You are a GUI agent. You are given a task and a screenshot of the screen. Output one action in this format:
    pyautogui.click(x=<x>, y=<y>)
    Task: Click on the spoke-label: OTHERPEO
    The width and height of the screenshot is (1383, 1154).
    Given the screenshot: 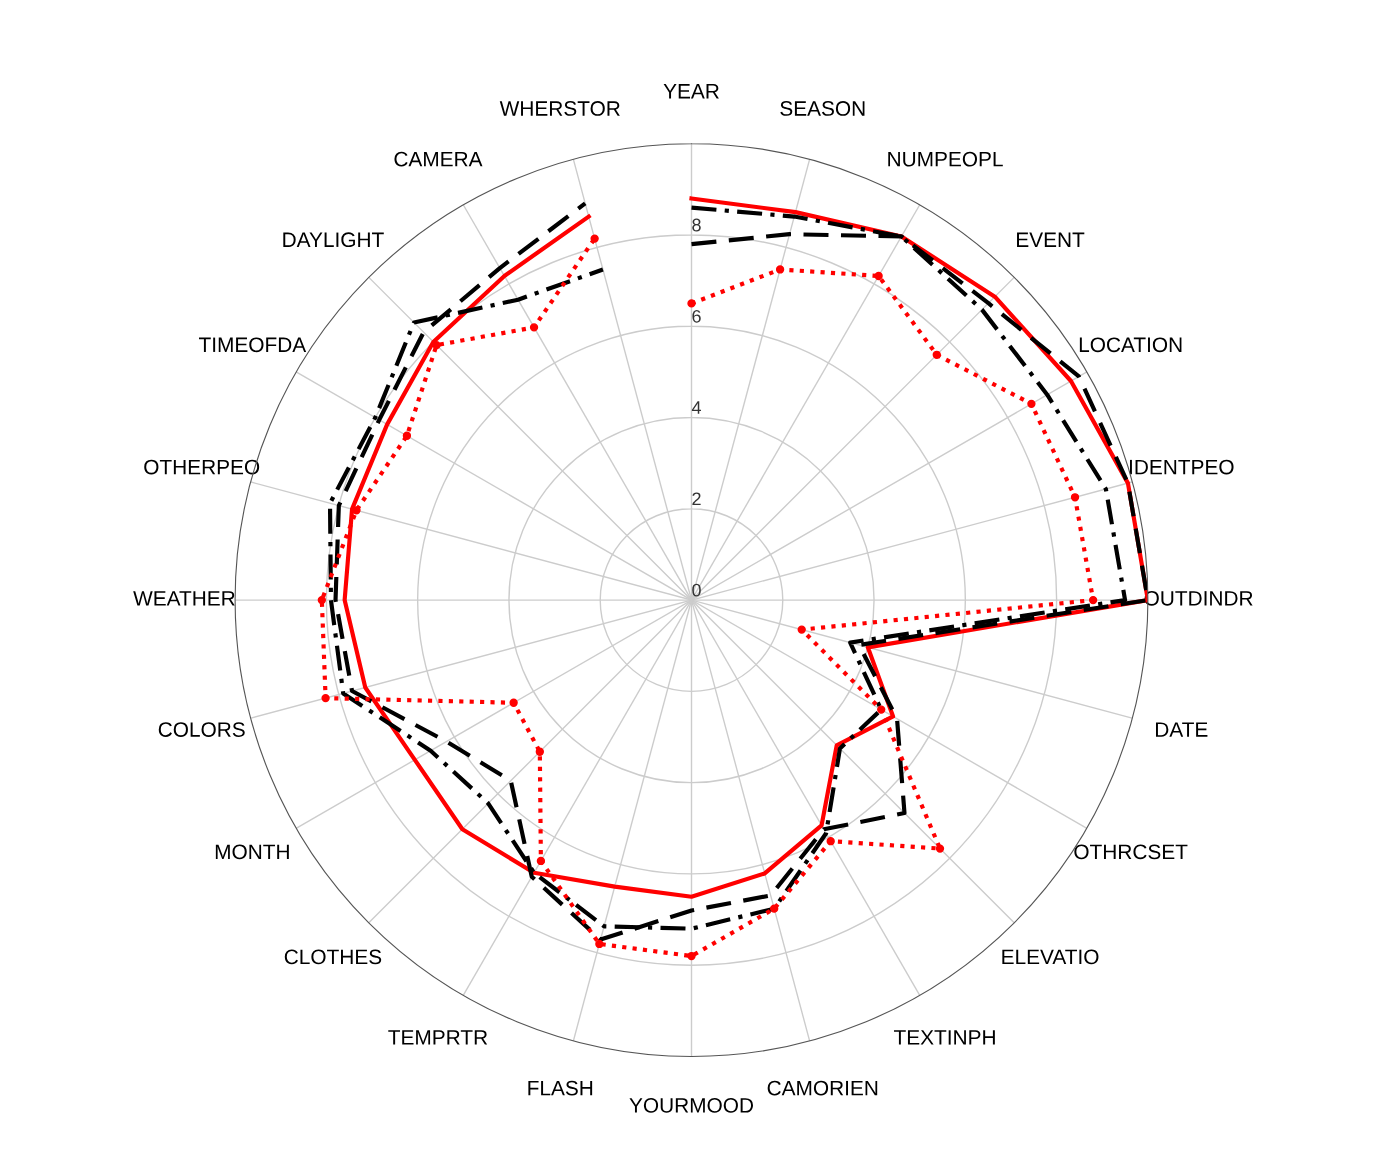 What is the action you would take?
    pyautogui.click(x=202, y=467)
    